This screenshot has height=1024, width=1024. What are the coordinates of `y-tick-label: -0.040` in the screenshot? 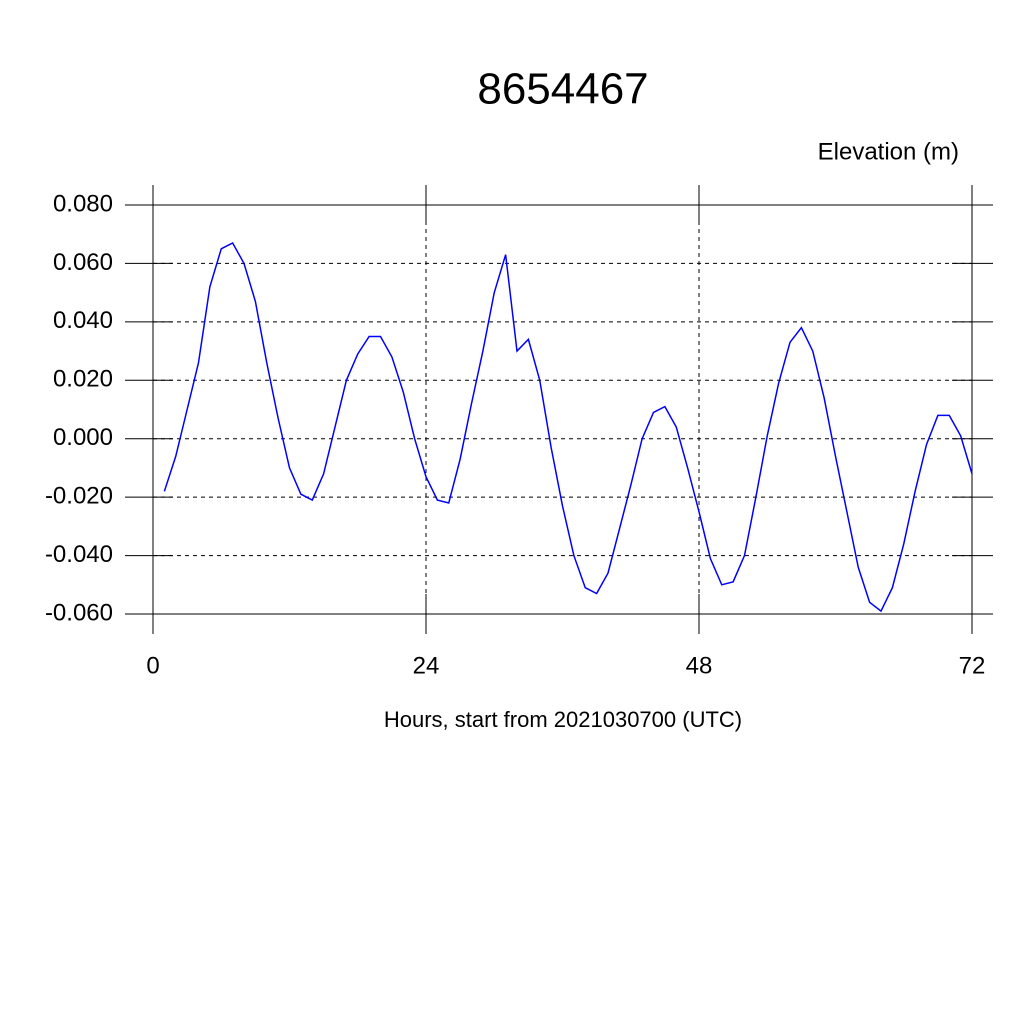 It's located at (79, 554).